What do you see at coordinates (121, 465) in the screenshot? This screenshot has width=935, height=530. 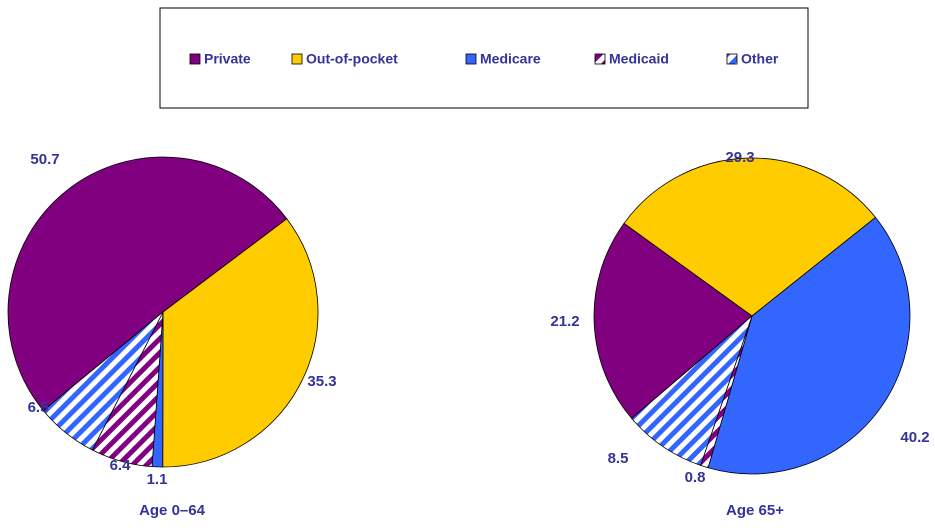 I see `data-label: 6.4` at bounding box center [121, 465].